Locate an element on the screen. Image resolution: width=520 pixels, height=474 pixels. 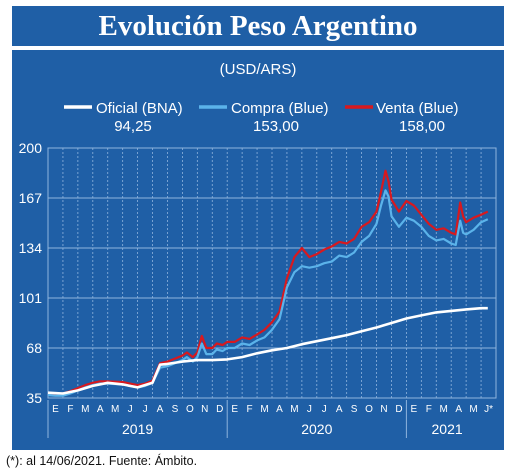
footnote: (*): al 14/06/2021. Fuente: Ámbito. is located at coordinates (102, 461).